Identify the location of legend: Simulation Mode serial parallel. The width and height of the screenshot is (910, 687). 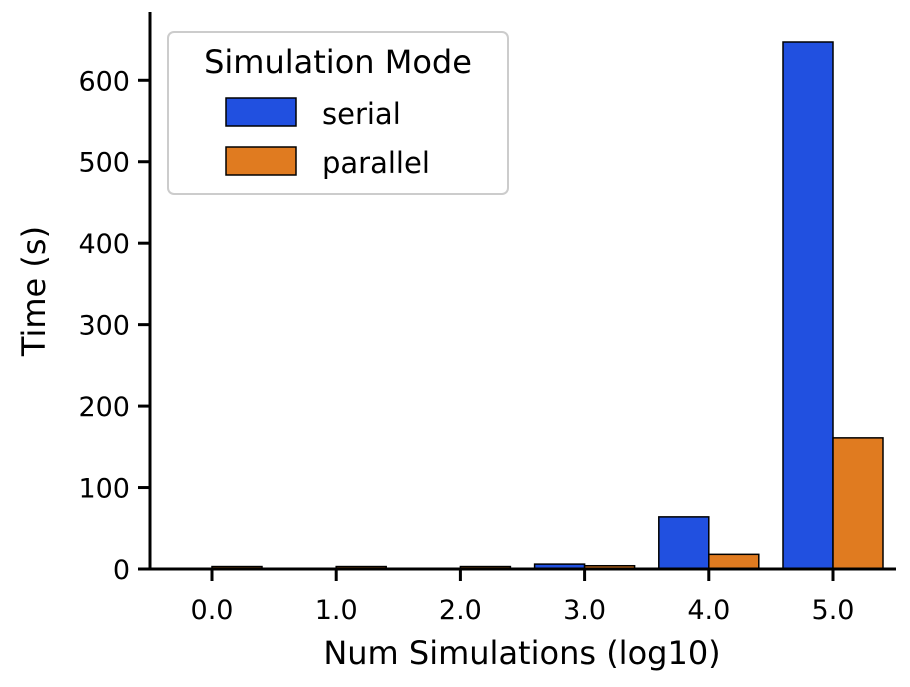
(338, 113).